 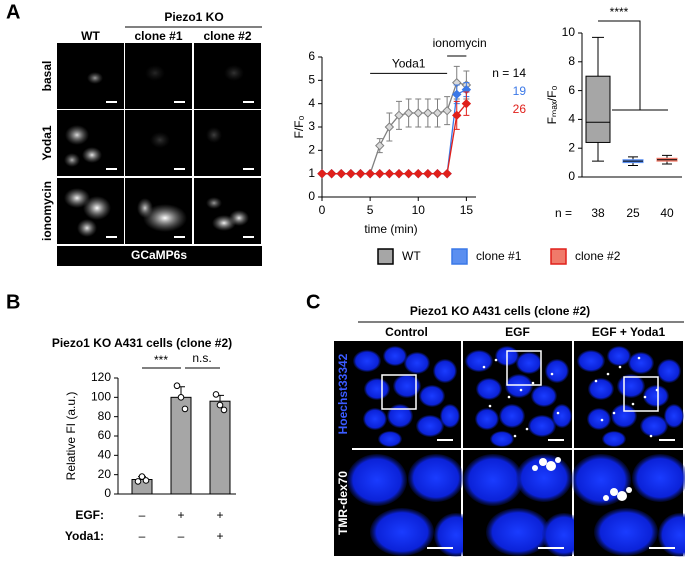 What do you see at coordinates (385, 256) in the screenshot?
I see `legend-swatch` at bounding box center [385, 256].